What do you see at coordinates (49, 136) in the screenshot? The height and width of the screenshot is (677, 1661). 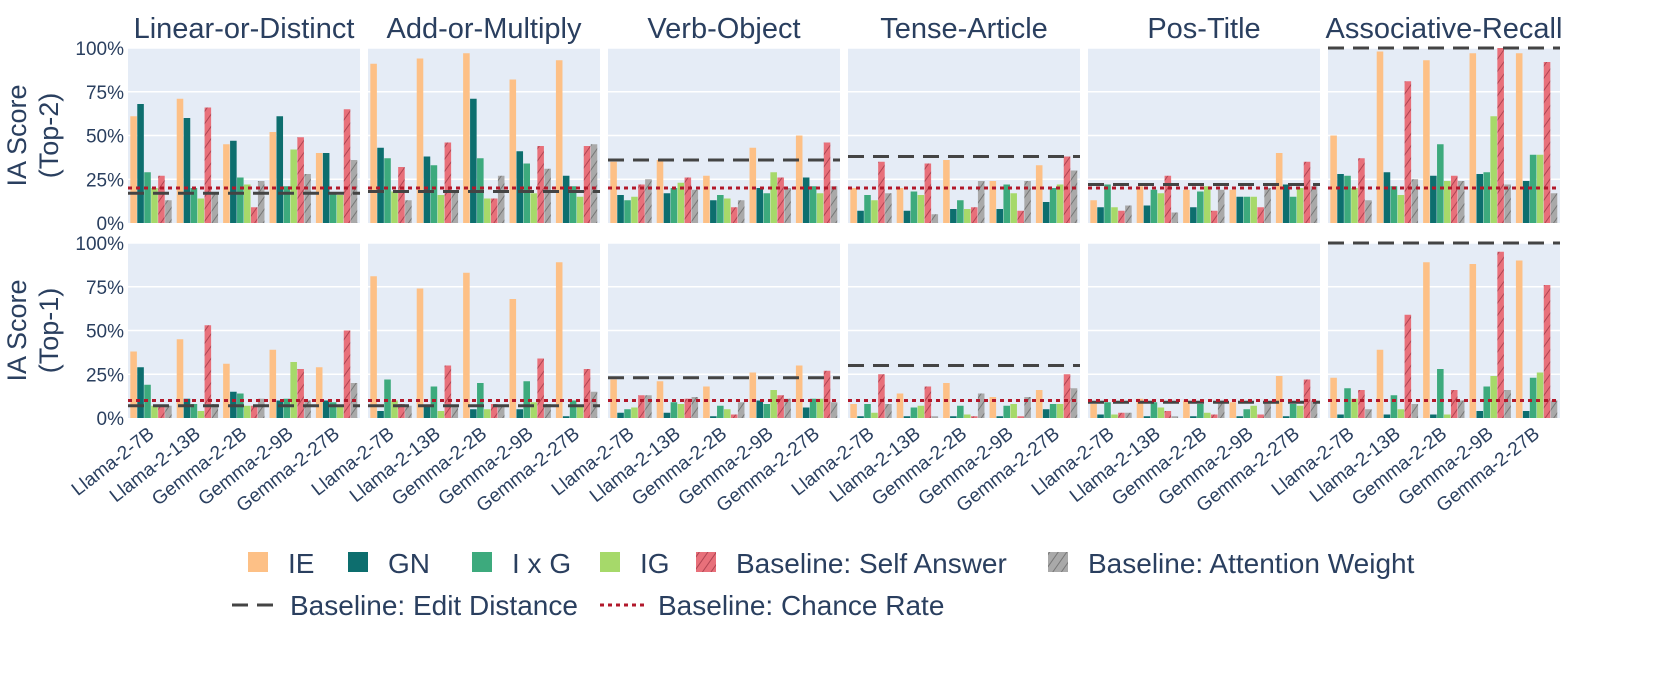 I see `row-label-line2: (Top-2)` at bounding box center [49, 136].